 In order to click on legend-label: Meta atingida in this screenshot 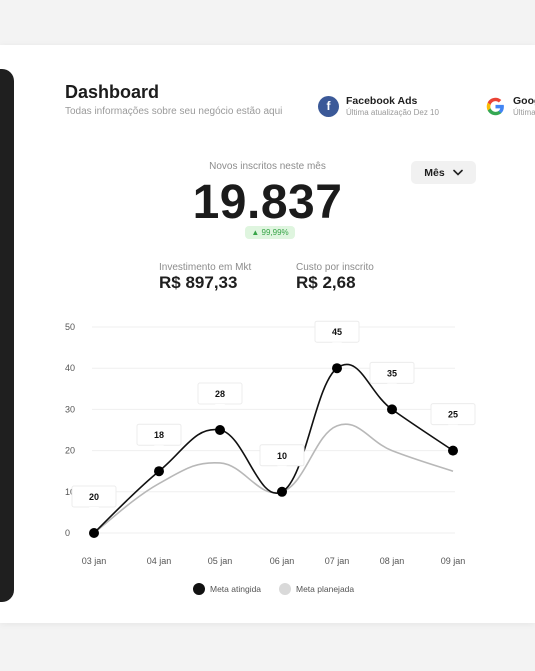, I will do `click(236, 589)`.